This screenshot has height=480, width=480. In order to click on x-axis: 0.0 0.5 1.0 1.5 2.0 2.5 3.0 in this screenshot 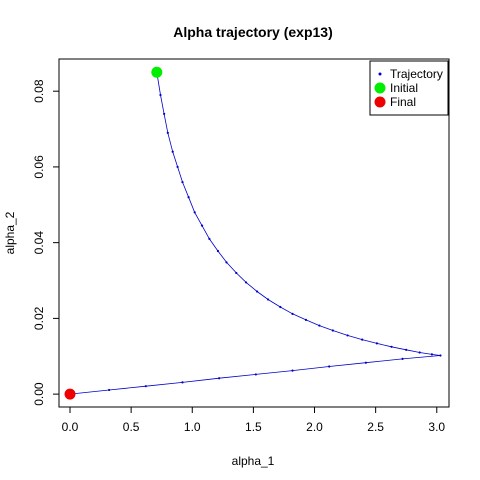, I will do `click(253, 420)`.